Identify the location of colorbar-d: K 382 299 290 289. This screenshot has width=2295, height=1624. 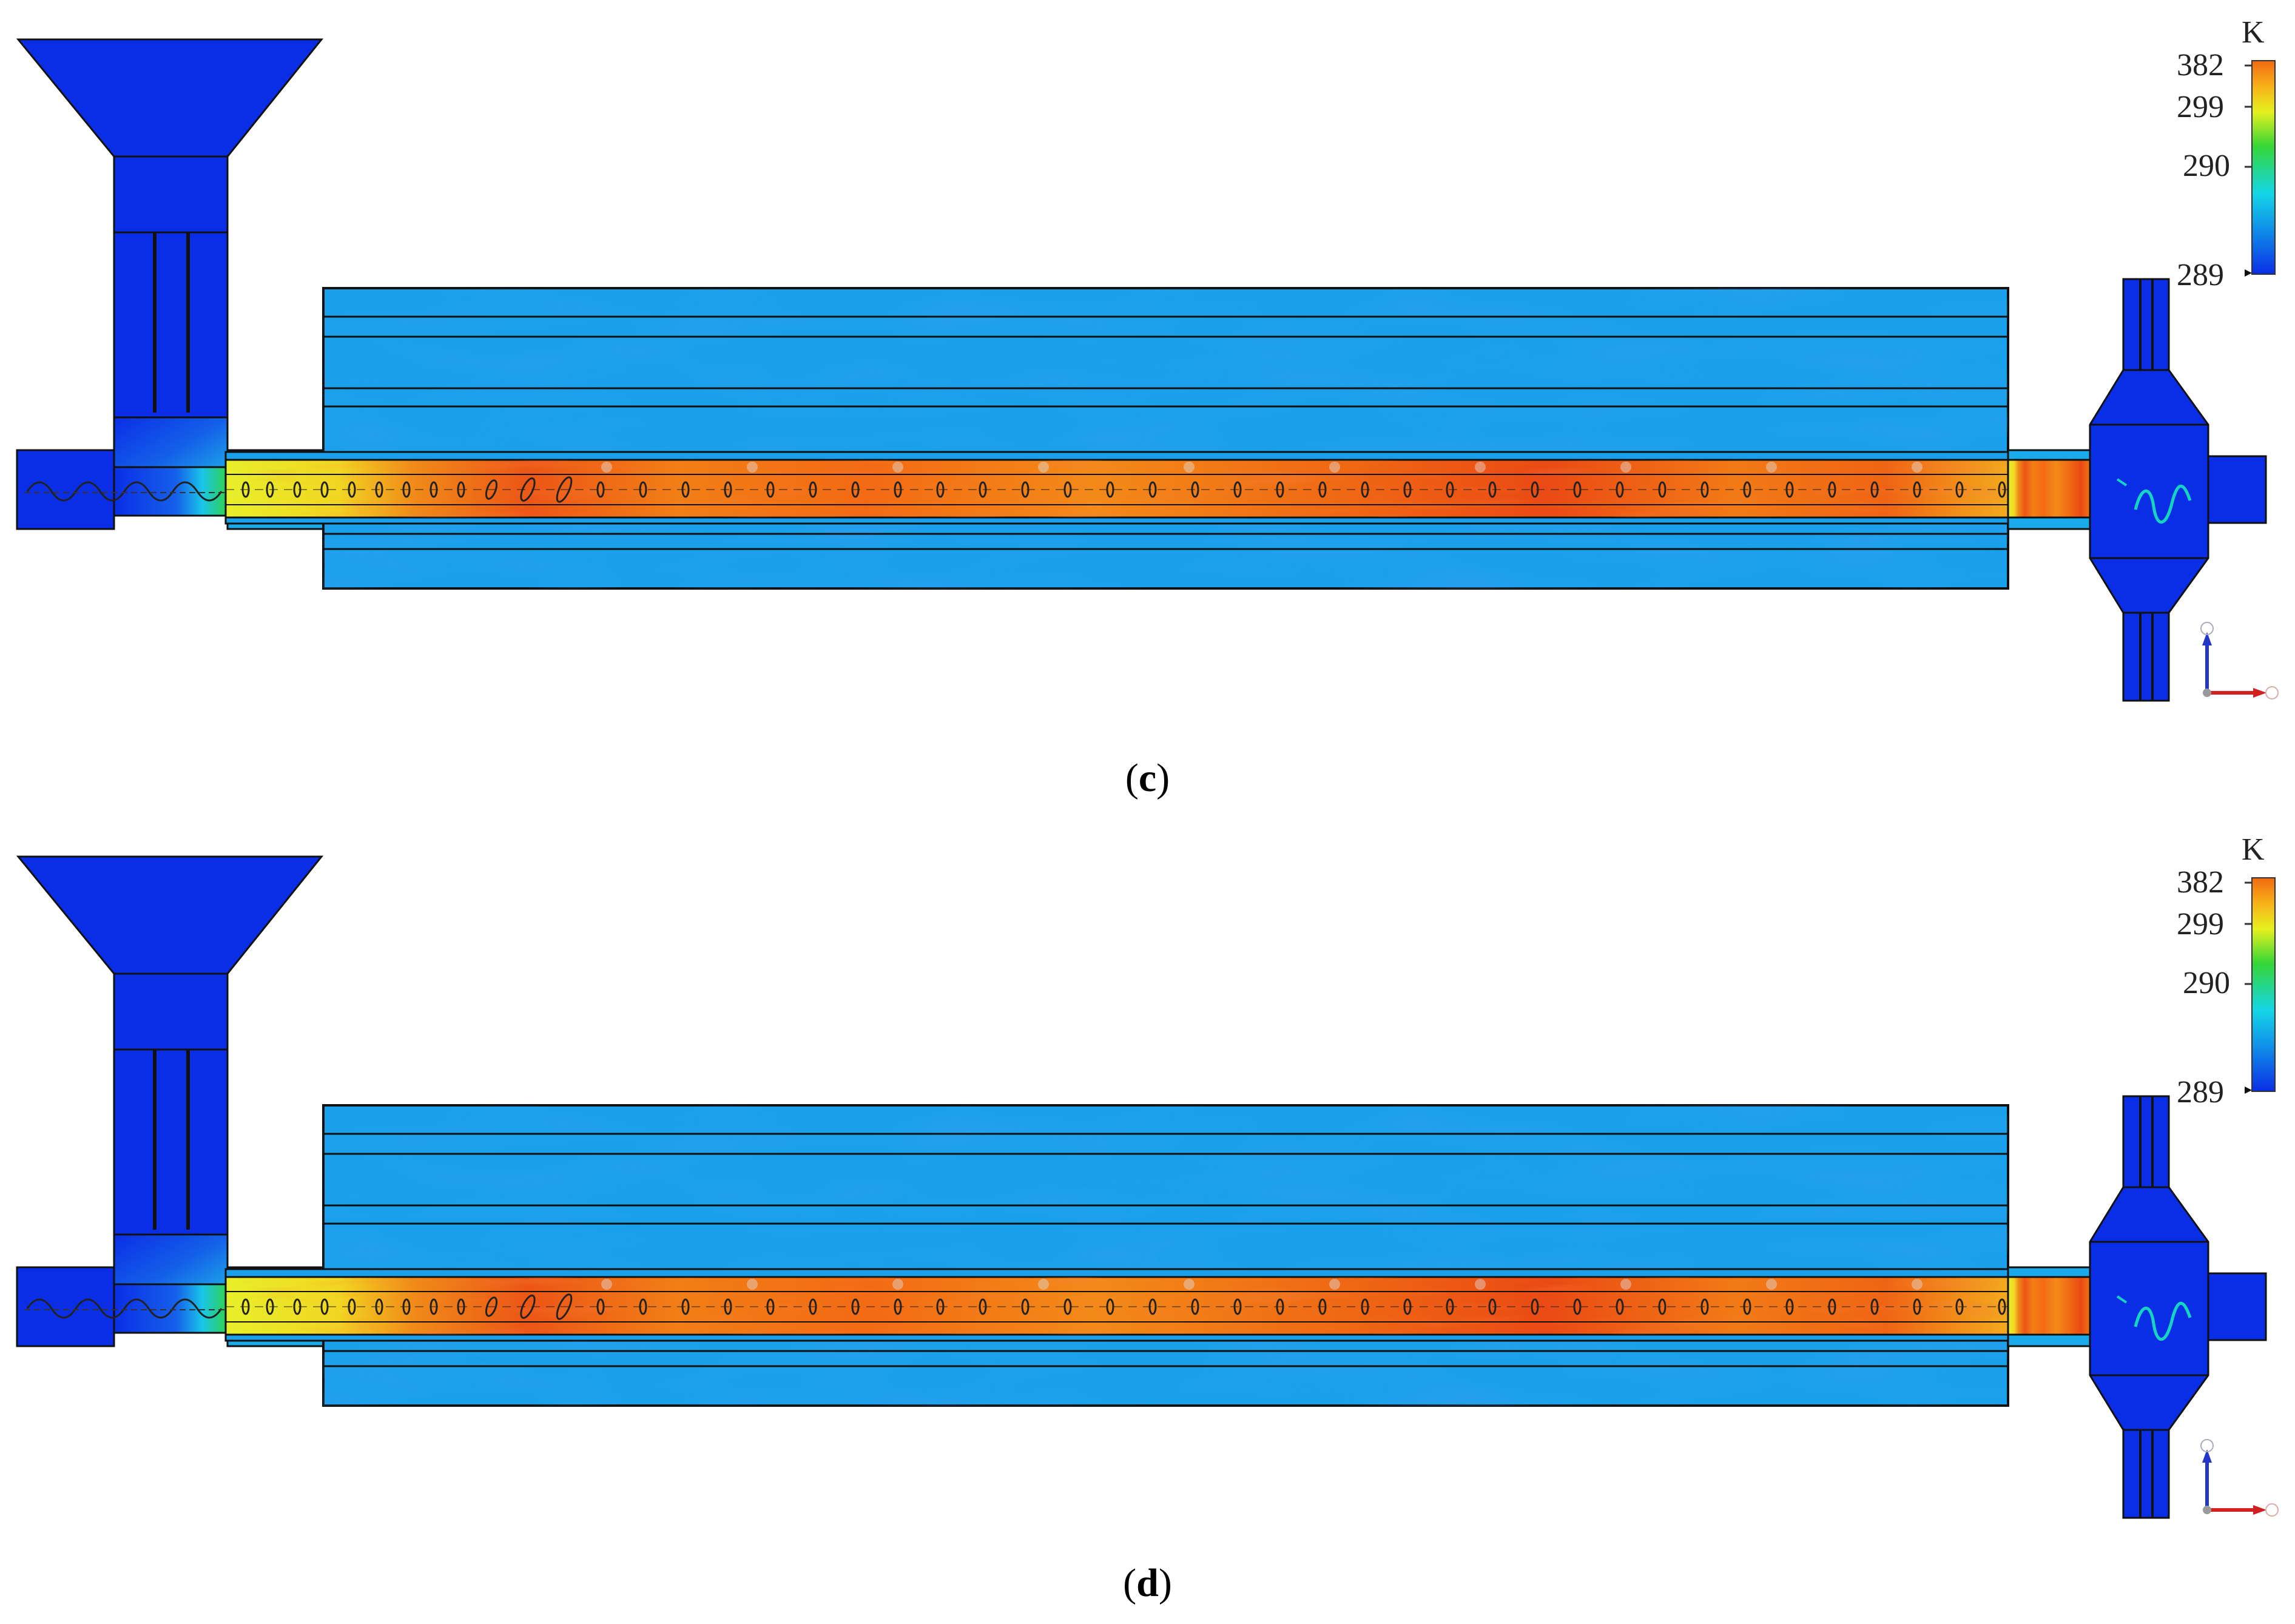
(2226, 971).